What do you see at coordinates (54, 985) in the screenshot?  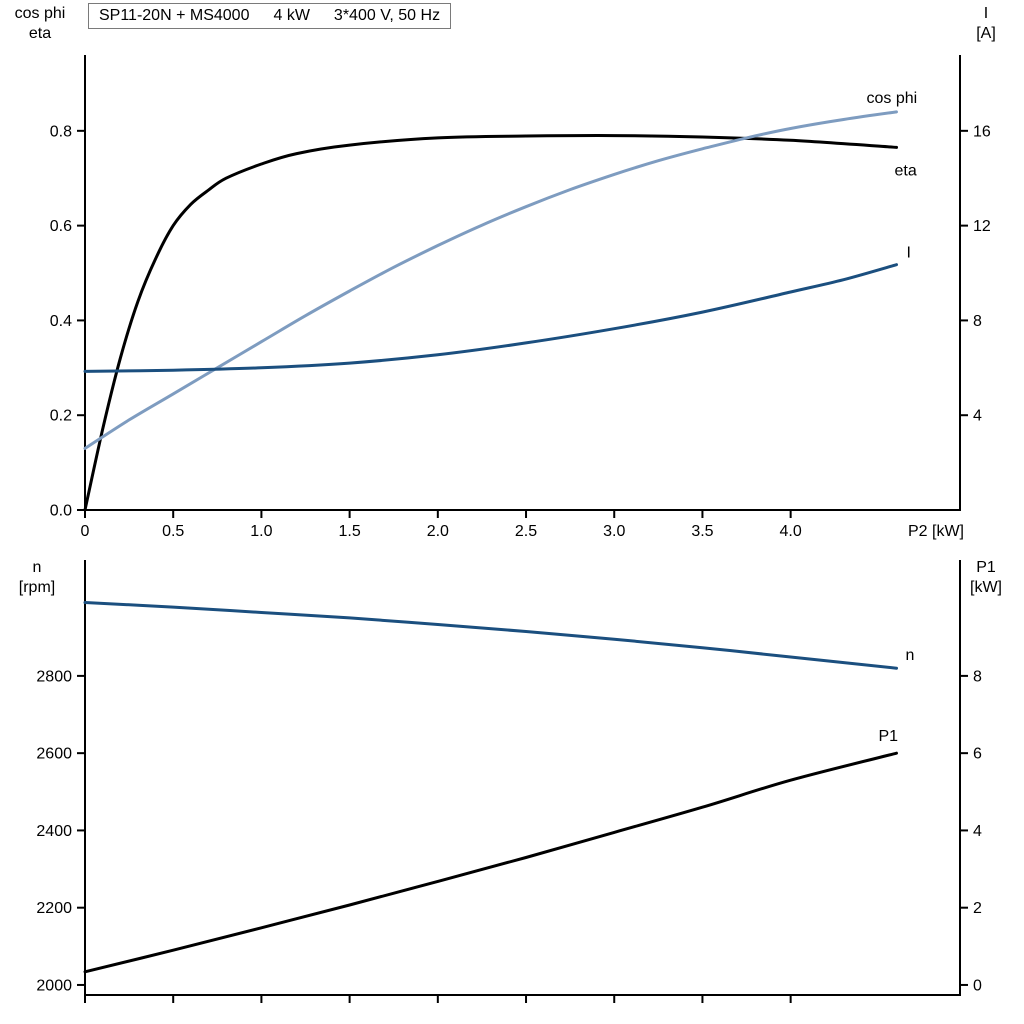 I see `y-left-tick-label: 2000` at bounding box center [54, 985].